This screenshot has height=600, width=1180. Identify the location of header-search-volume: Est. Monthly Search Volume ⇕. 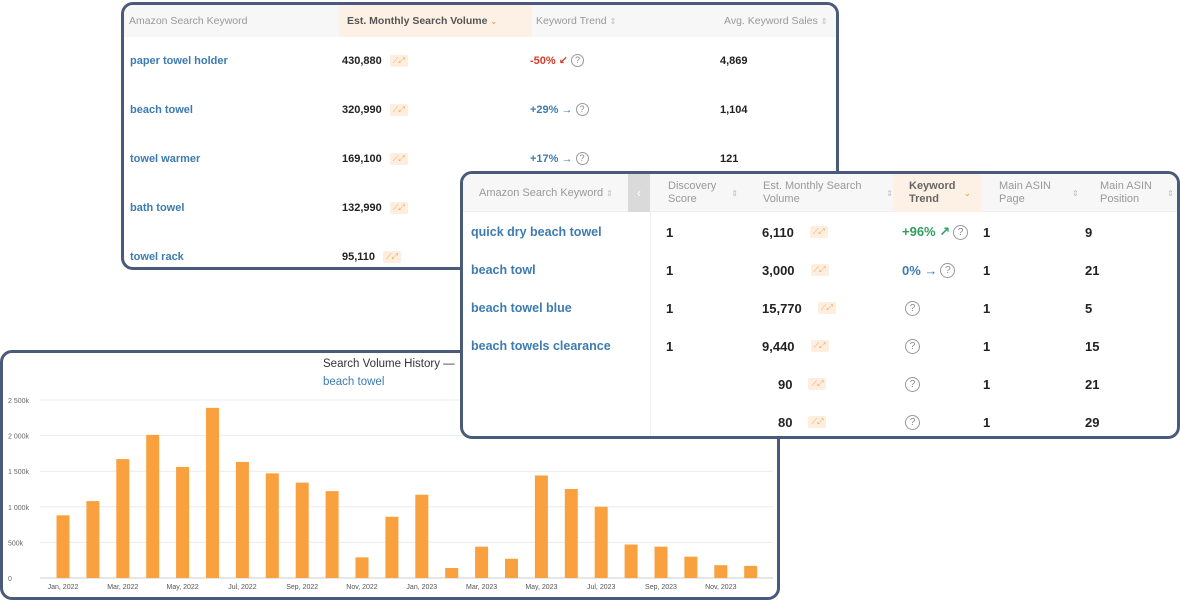
(828, 193).